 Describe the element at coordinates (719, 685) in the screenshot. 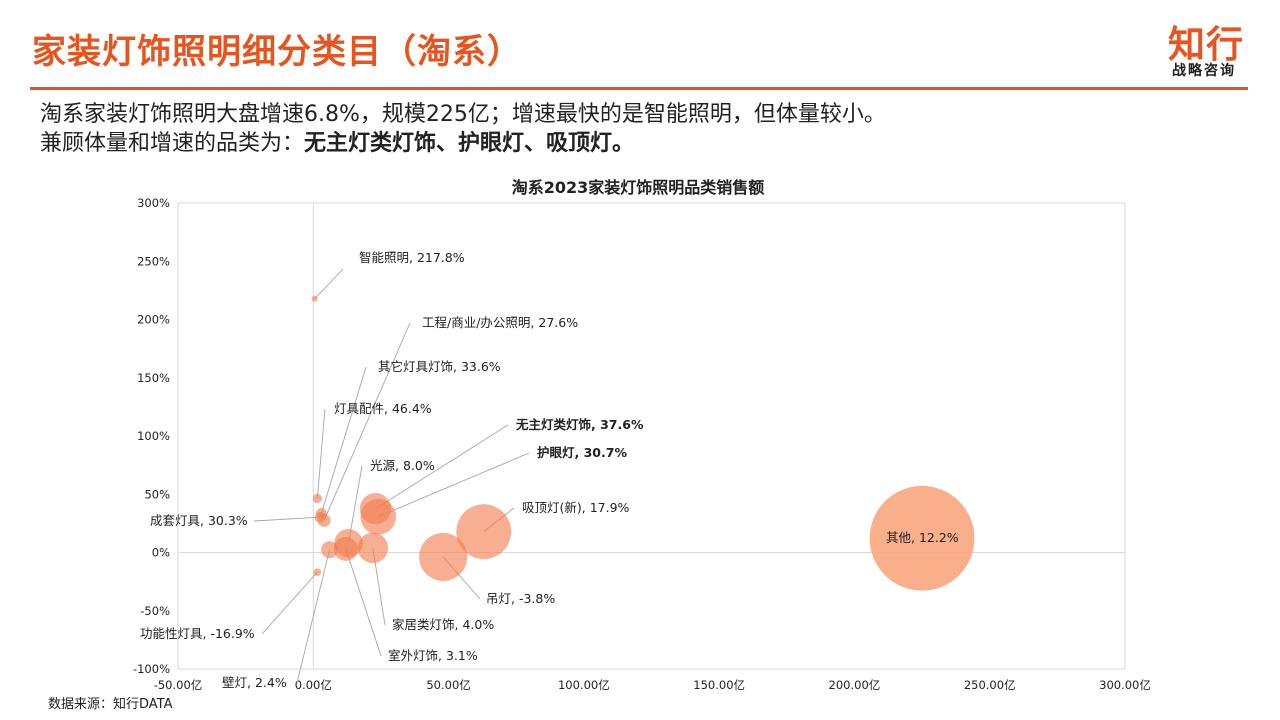

I see `x-tick-label: 150.00亿` at that location.